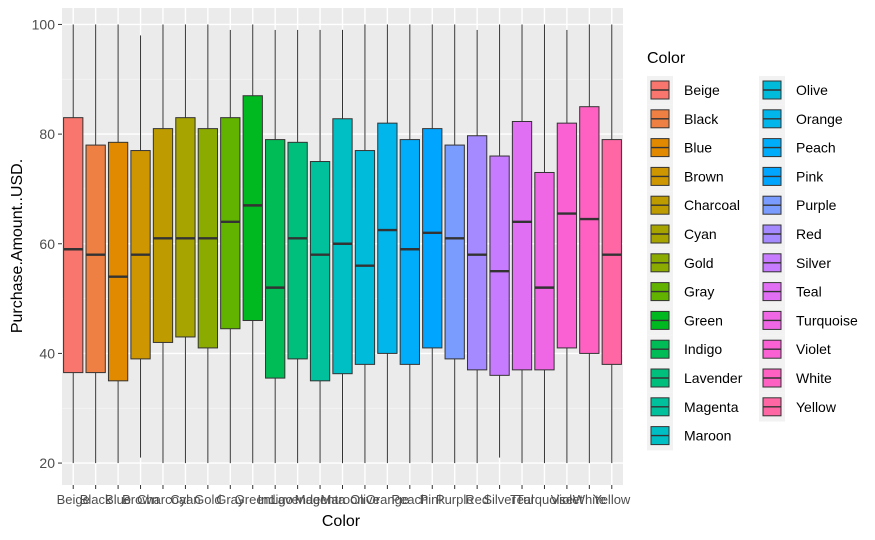 This screenshot has width=875, height=540. I want to click on legend-label: Indigo, so click(703, 349).